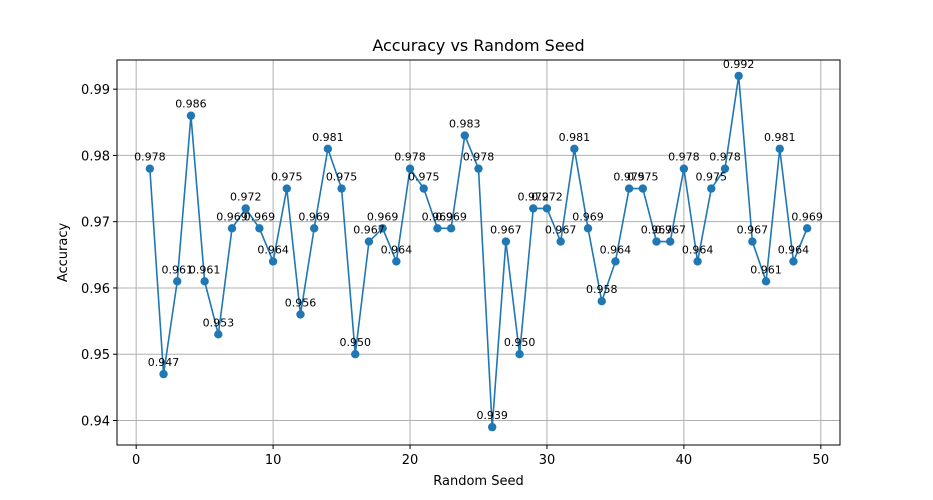 The height and width of the screenshot is (500, 933). I want to click on y-tick-label: 0.98, so click(95, 156).